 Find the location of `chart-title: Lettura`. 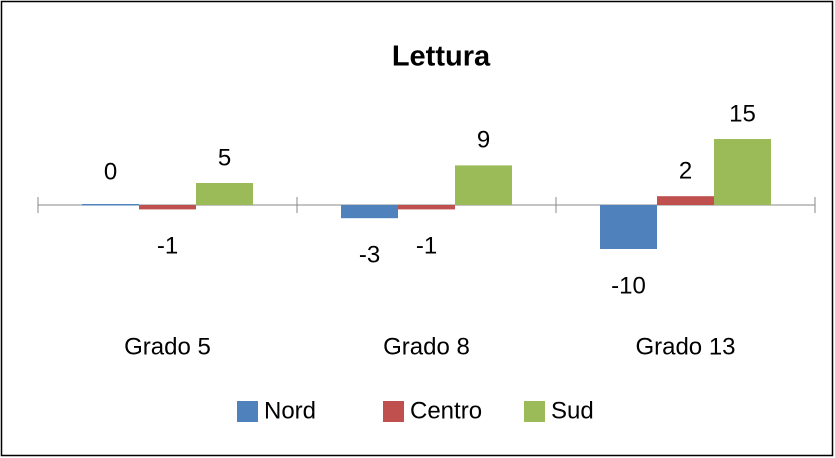

chart-title: Lettura is located at coordinates (441, 57).